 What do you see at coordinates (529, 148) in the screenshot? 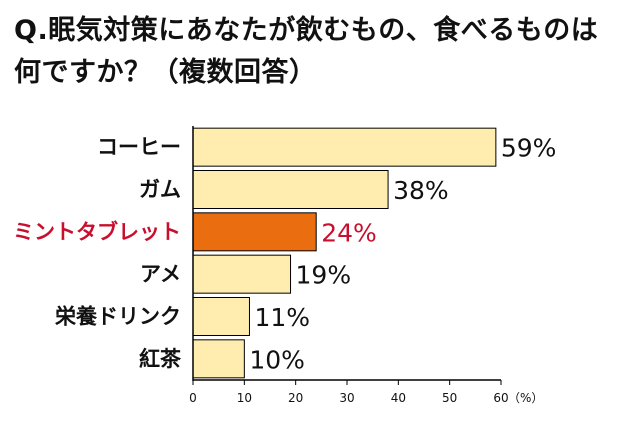
I see `value-label: 59%` at bounding box center [529, 148].